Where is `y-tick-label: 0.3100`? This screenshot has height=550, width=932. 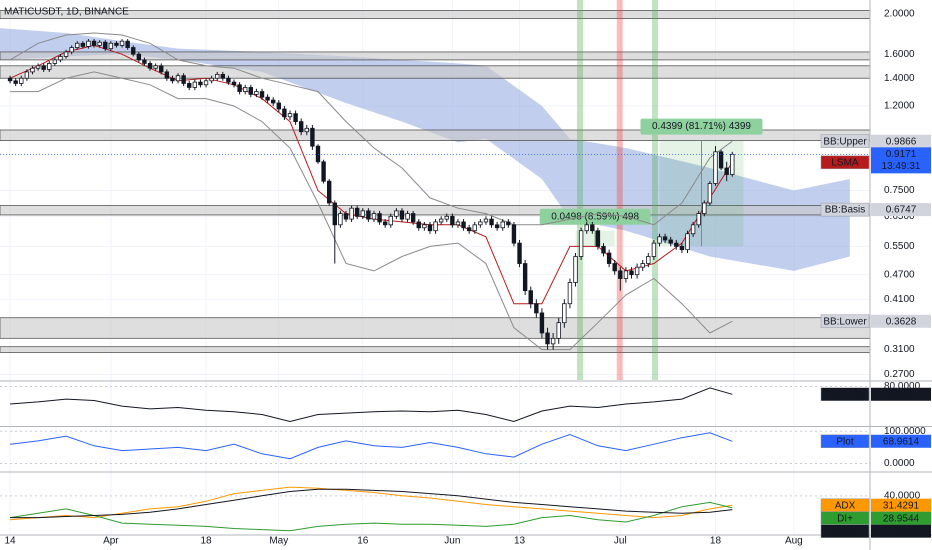 y-tick-label: 0.3100 is located at coordinates (899, 349).